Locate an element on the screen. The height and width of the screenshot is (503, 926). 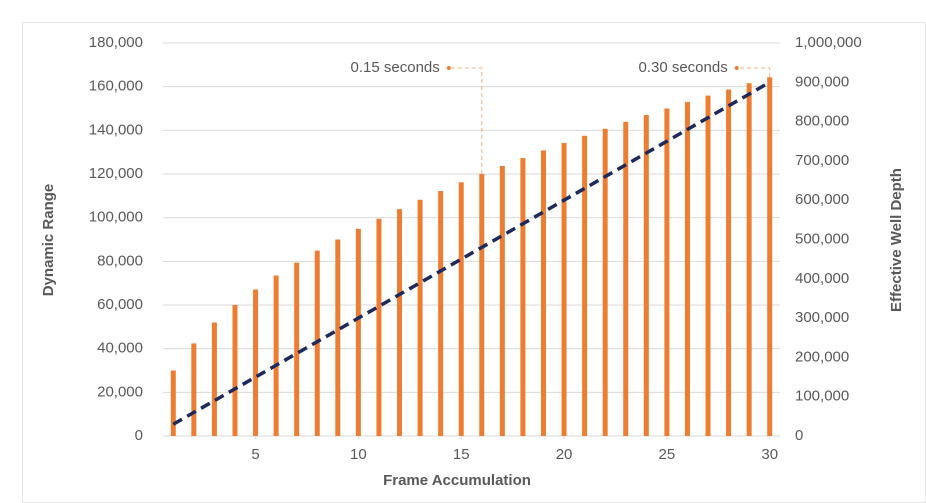
y2-tick-label: 300,000 is located at coordinates (822, 317).